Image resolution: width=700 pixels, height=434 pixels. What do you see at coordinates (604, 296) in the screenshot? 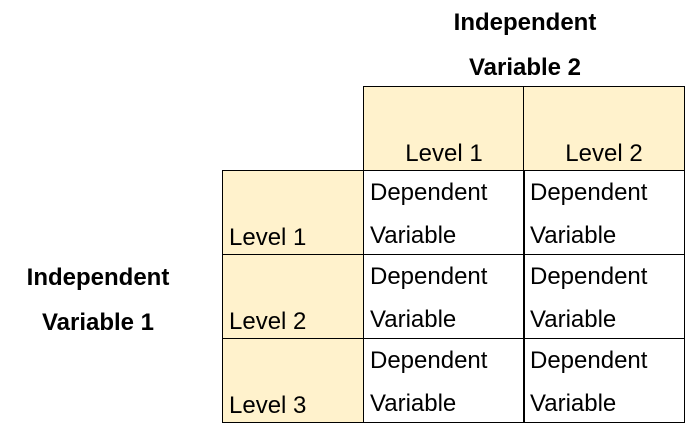
I see `dependent-cell-r2-c2: Dependent Variable` at bounding box center [604, 296].